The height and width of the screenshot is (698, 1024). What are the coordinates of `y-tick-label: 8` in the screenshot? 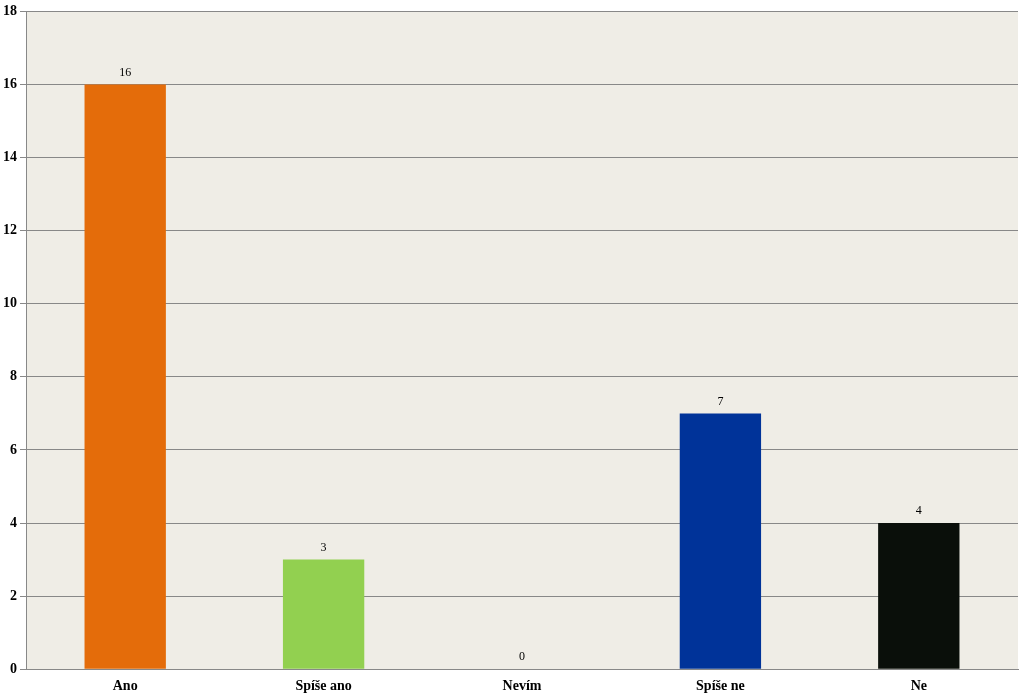 It's located at (13, 376).